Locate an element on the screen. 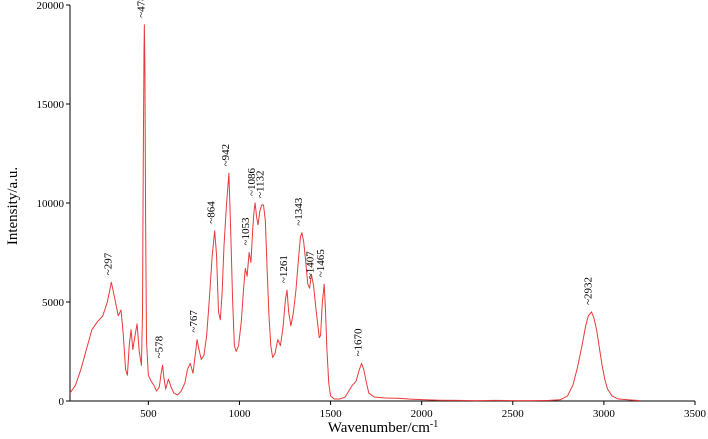  x-tick-label: 500 is located at coordinates (148, 414).